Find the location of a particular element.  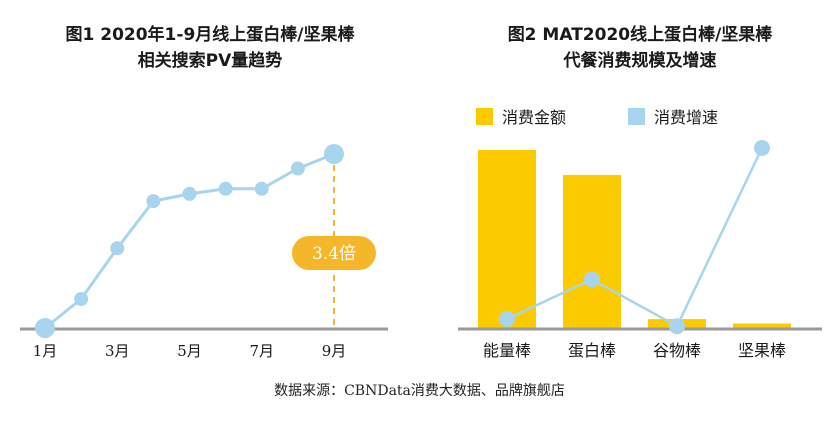

chart2-category-label: 蛋白棒 is located at coordinates (592, 350).